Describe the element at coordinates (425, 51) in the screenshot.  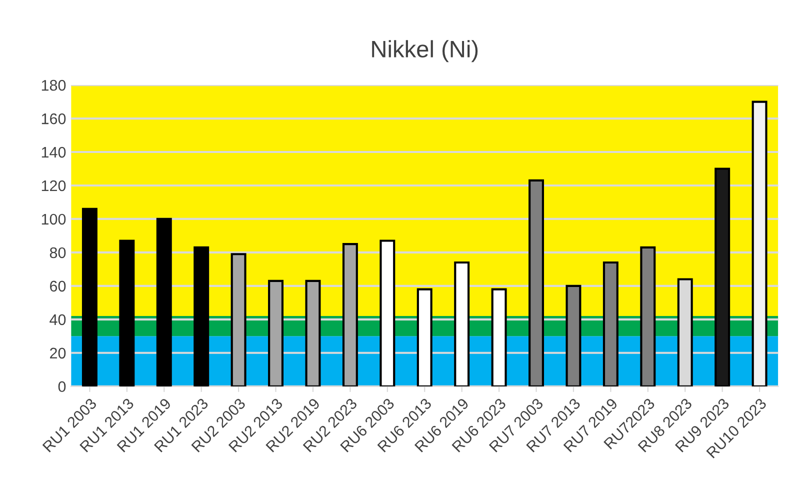
I see `chart-title: Nikkel (Ni)` at that location.